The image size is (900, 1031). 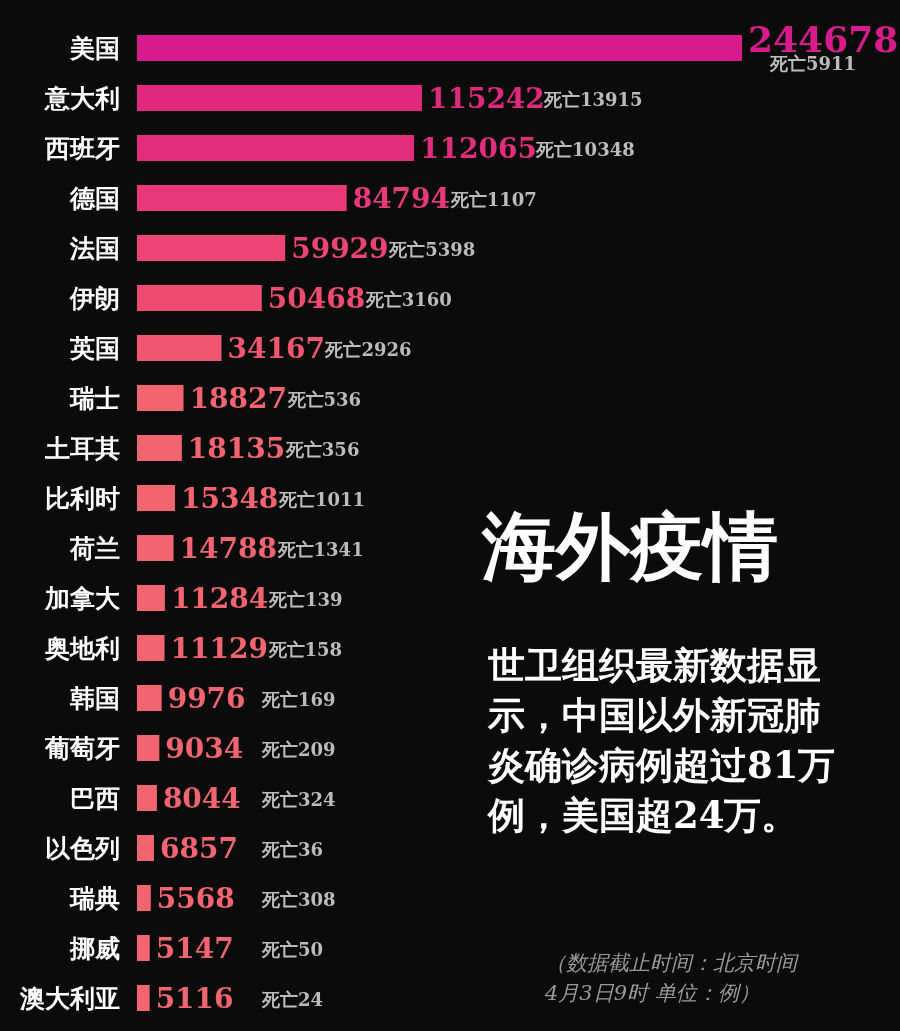 What do you see at coordinates (229, 498) in the screenshot?
I see `data-label: 15348` at bounding box center [229, 498].